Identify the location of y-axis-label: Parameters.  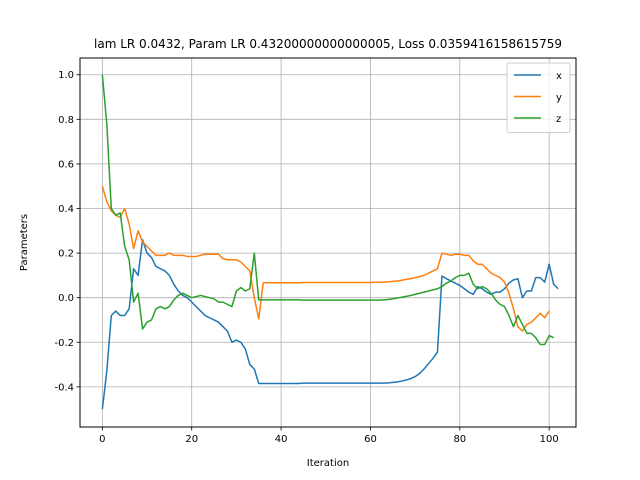
(24, 242).